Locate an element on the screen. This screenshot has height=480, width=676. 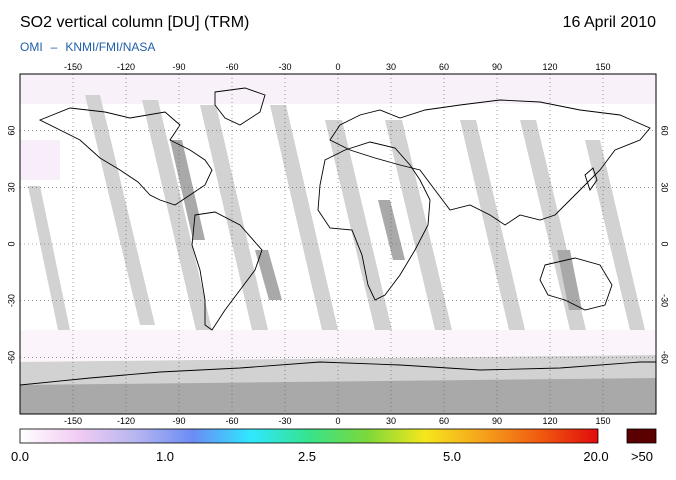
credit-dash: – is located at coordinates (54, 47).